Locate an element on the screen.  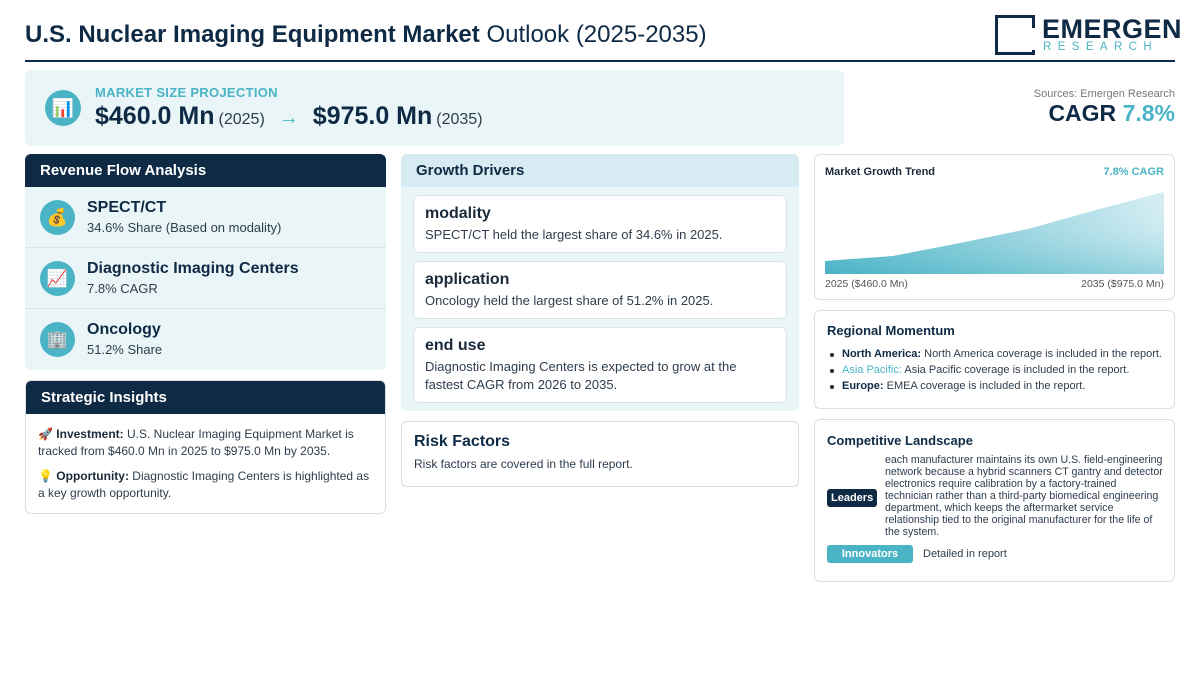
logo-mark is located at coordinates (1015, 35).